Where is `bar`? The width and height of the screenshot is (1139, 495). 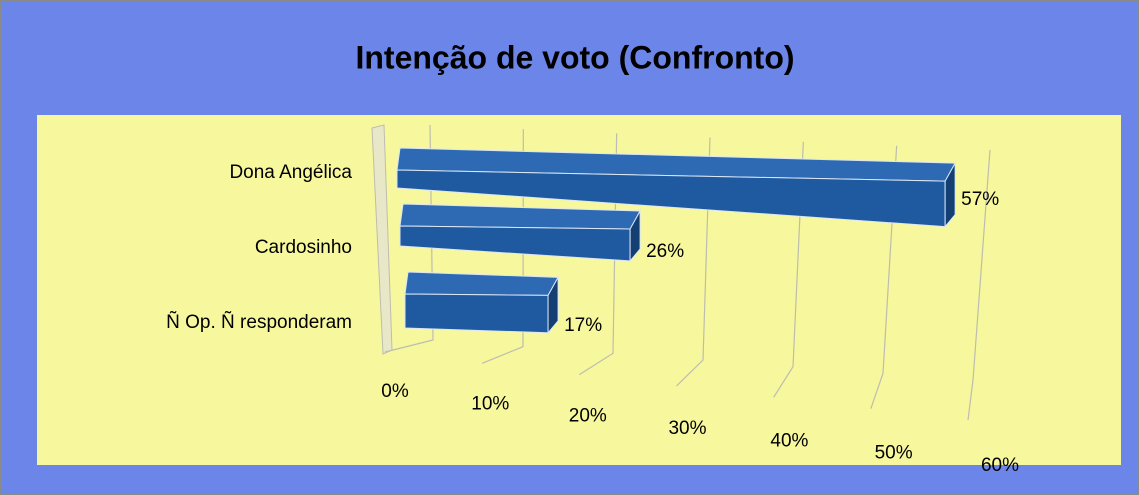
bar is located at coordinates (476, 313).